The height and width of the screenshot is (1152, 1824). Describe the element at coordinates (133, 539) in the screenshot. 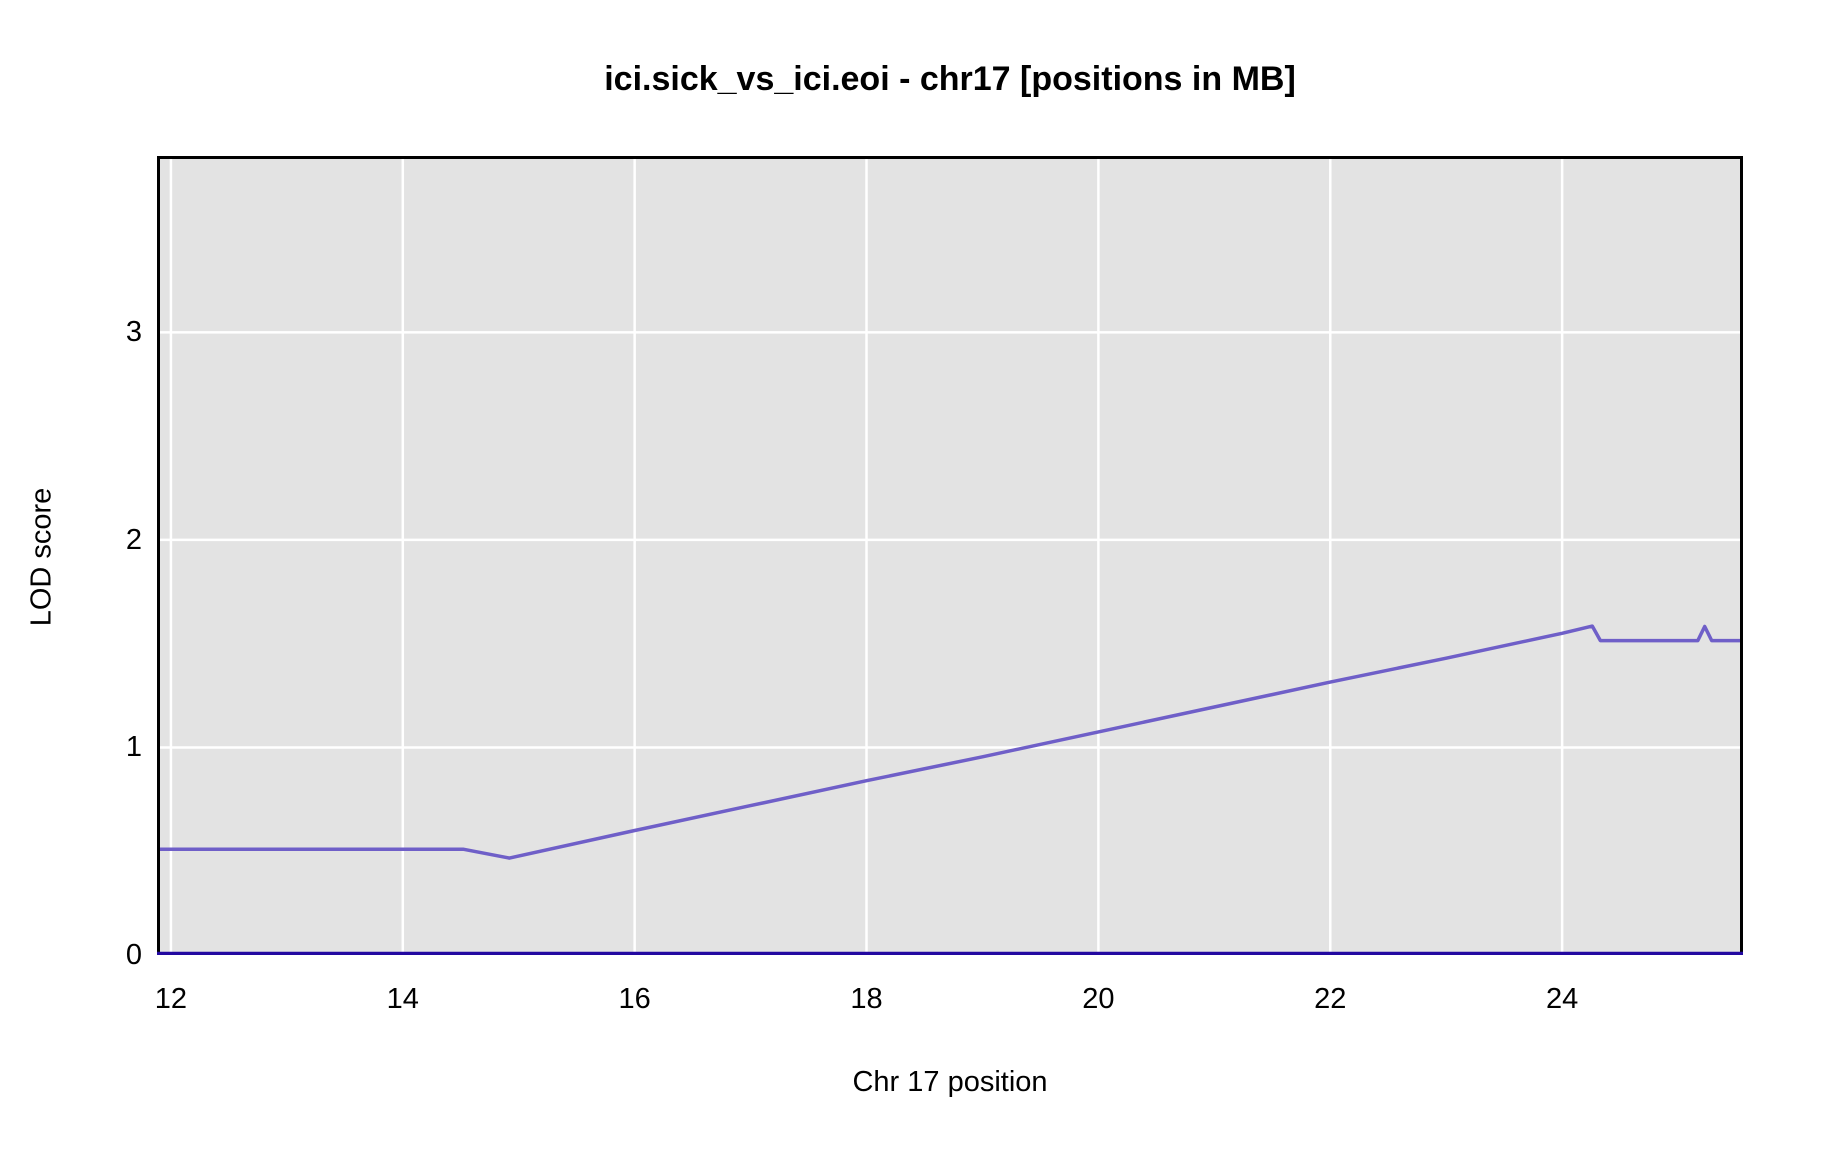

I see `y-tick-label: 2` at that location.